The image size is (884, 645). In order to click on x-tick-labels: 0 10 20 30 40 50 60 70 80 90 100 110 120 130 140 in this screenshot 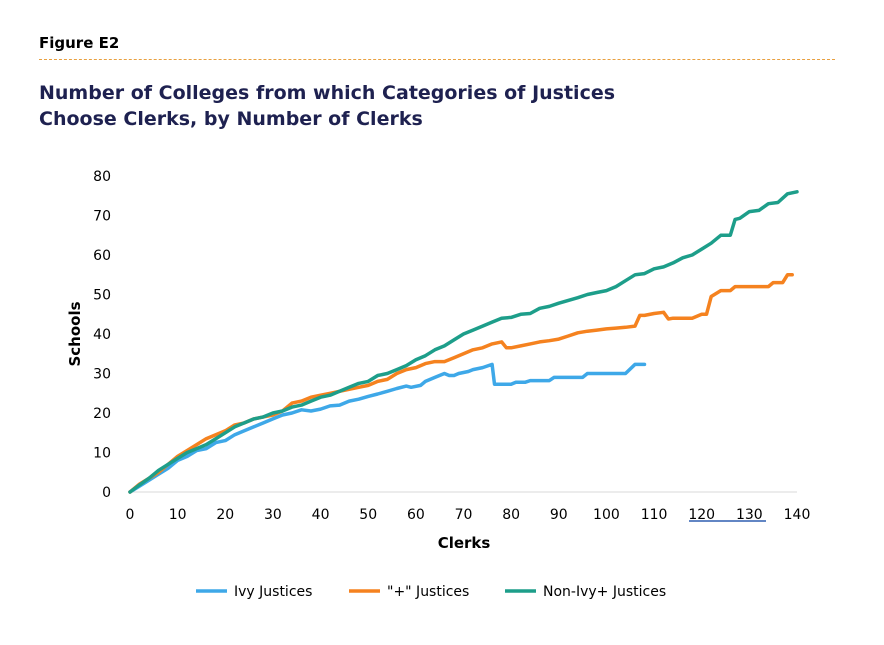, I will do `click(468, 515)`.